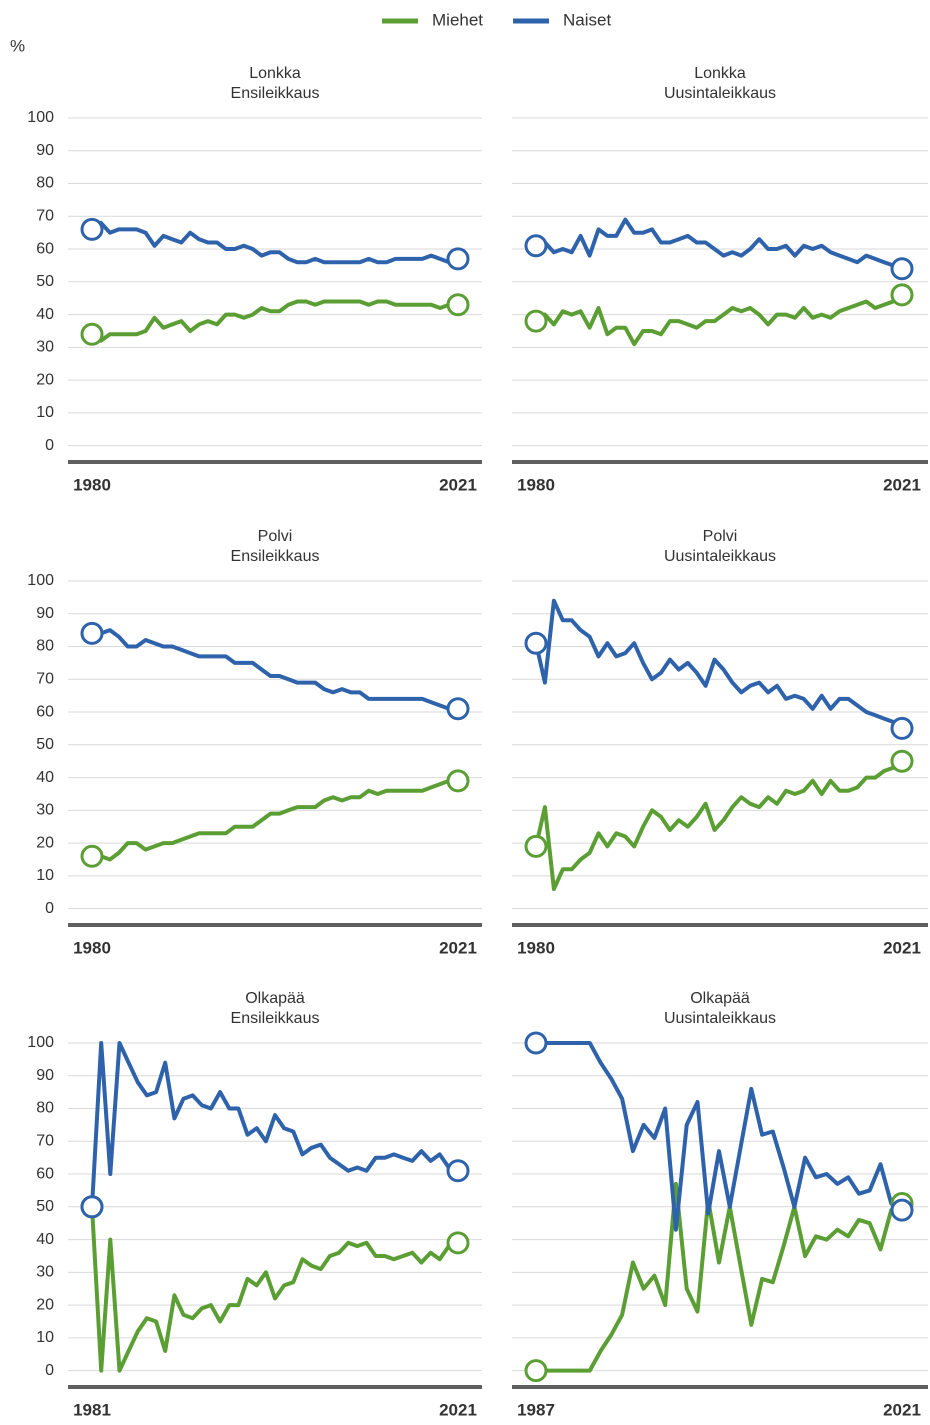 The width and height of the screenshot is (930, 1425). I want to click on x-tick-label: 1981, so click(92, 1409).